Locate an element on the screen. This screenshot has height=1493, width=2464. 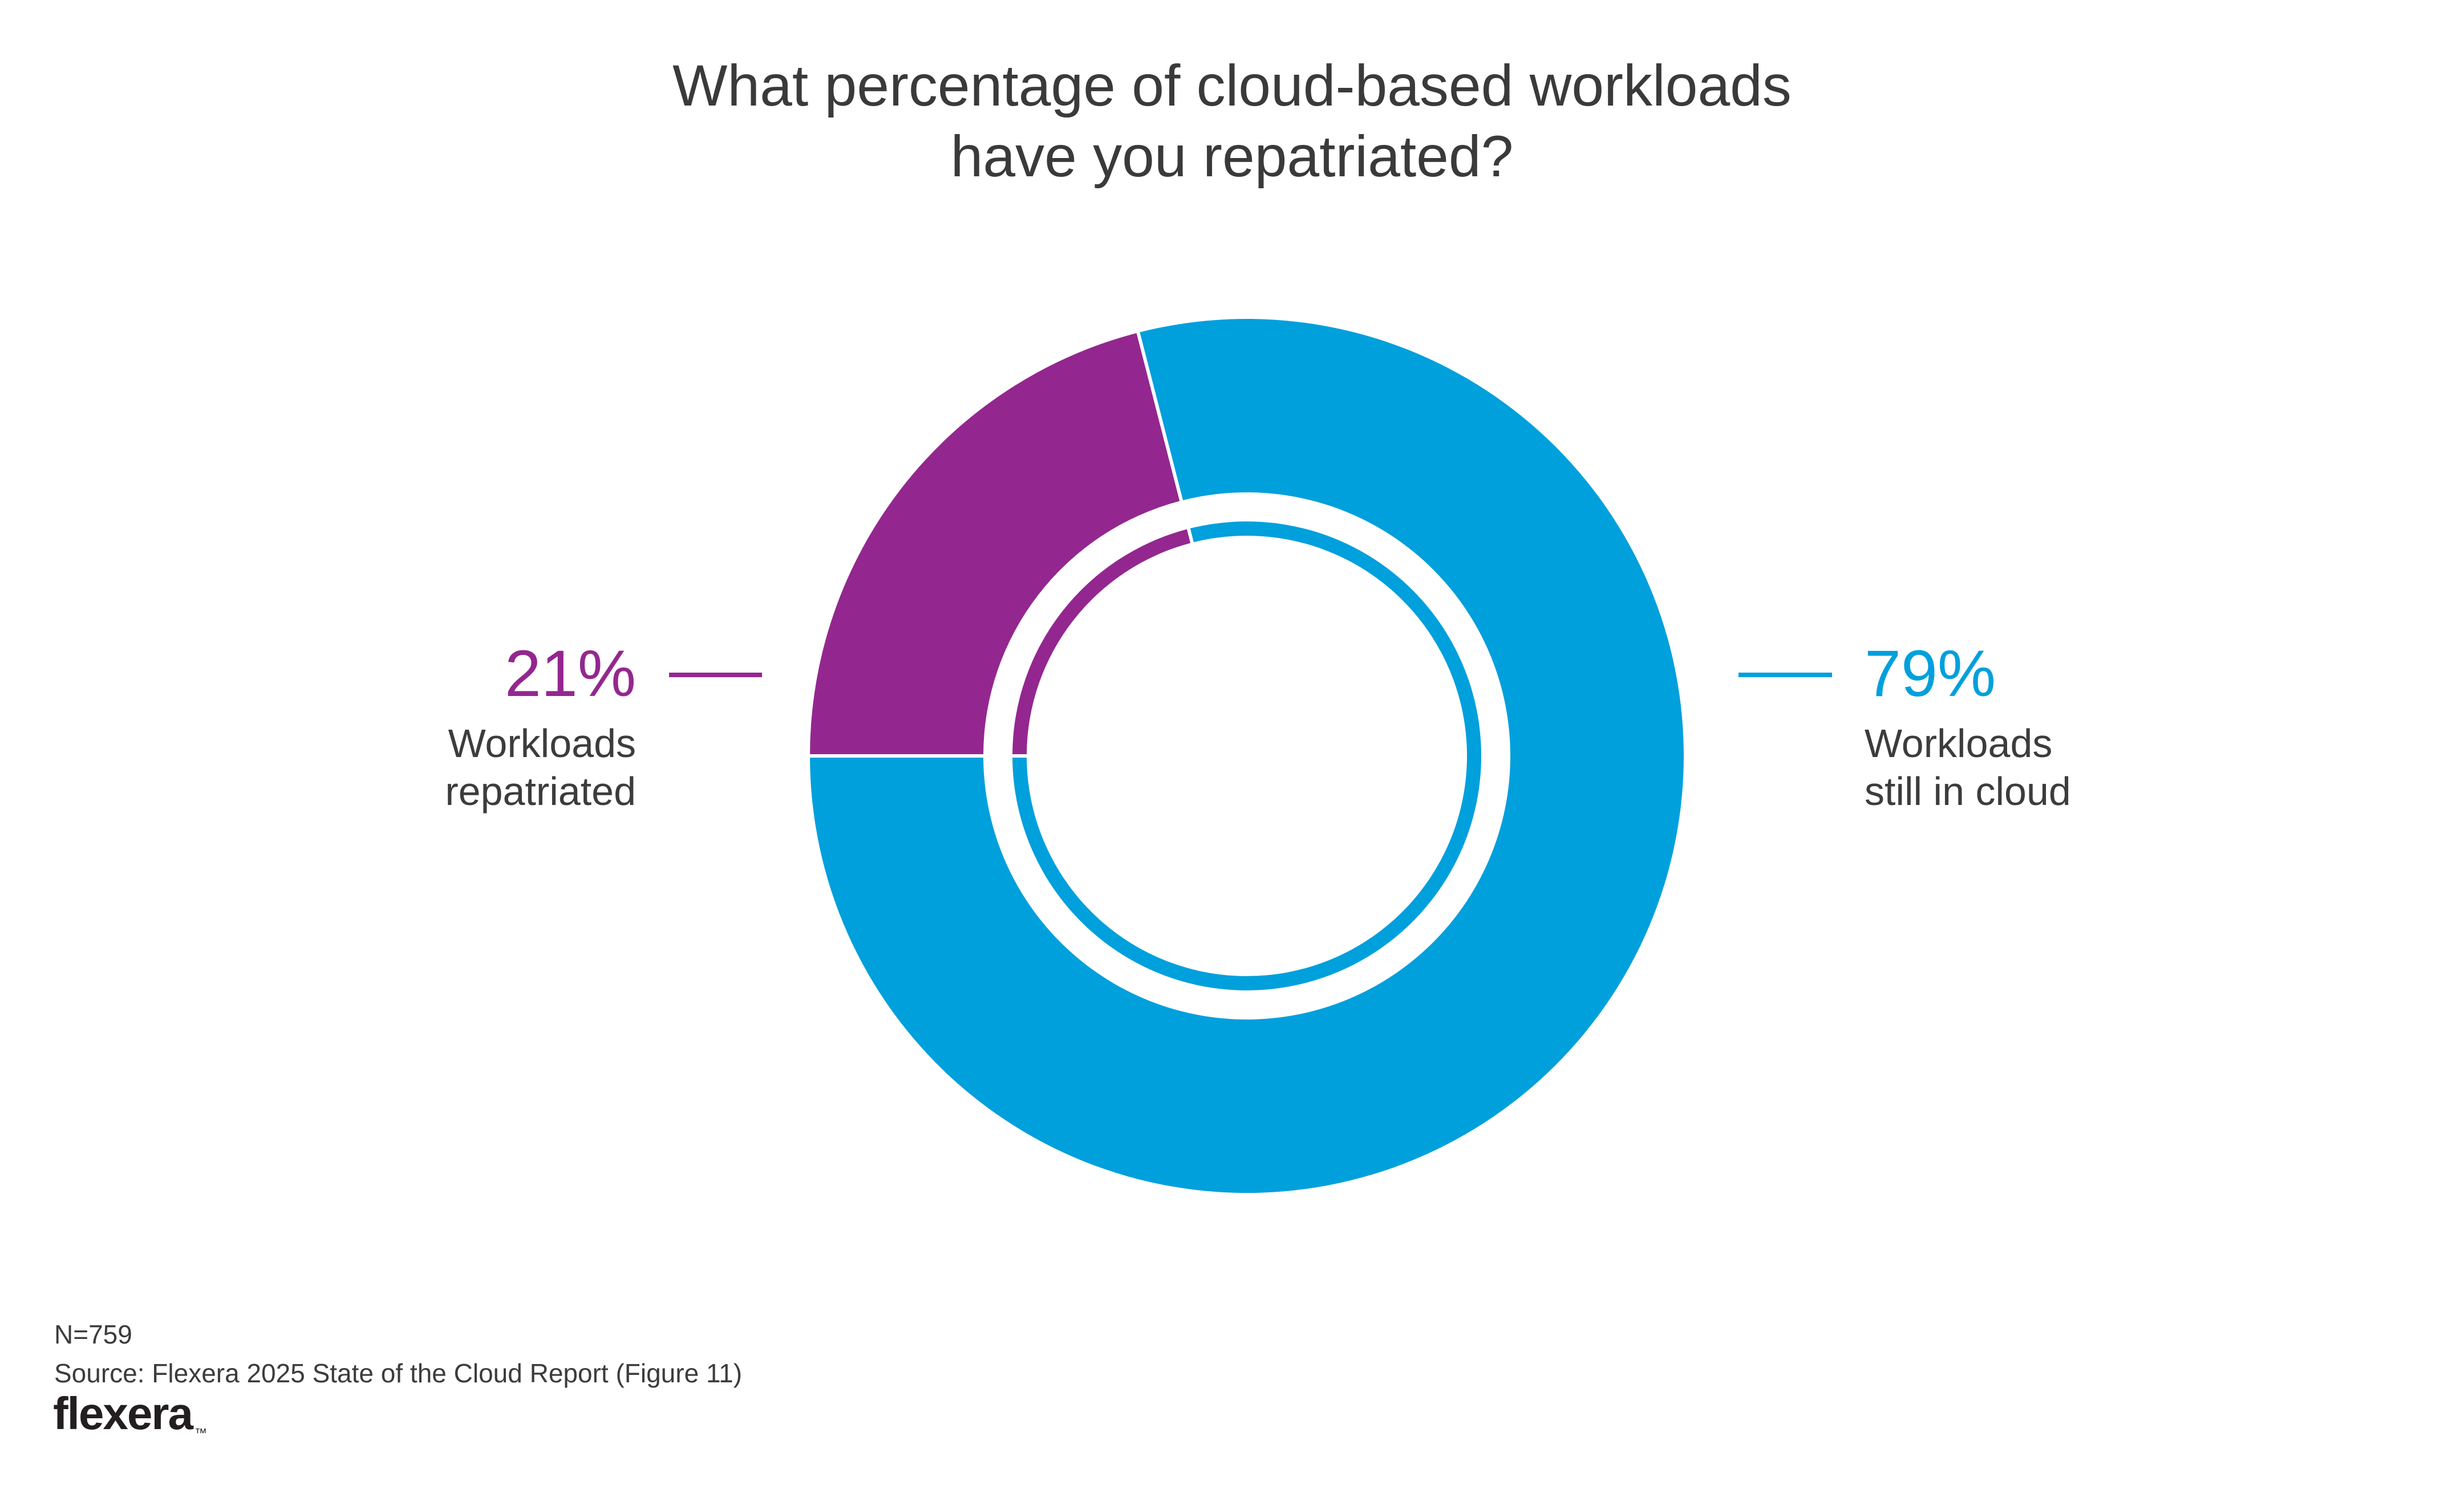
chart-title-line2: have you repatriated? is located at coordinates (1232, 156).